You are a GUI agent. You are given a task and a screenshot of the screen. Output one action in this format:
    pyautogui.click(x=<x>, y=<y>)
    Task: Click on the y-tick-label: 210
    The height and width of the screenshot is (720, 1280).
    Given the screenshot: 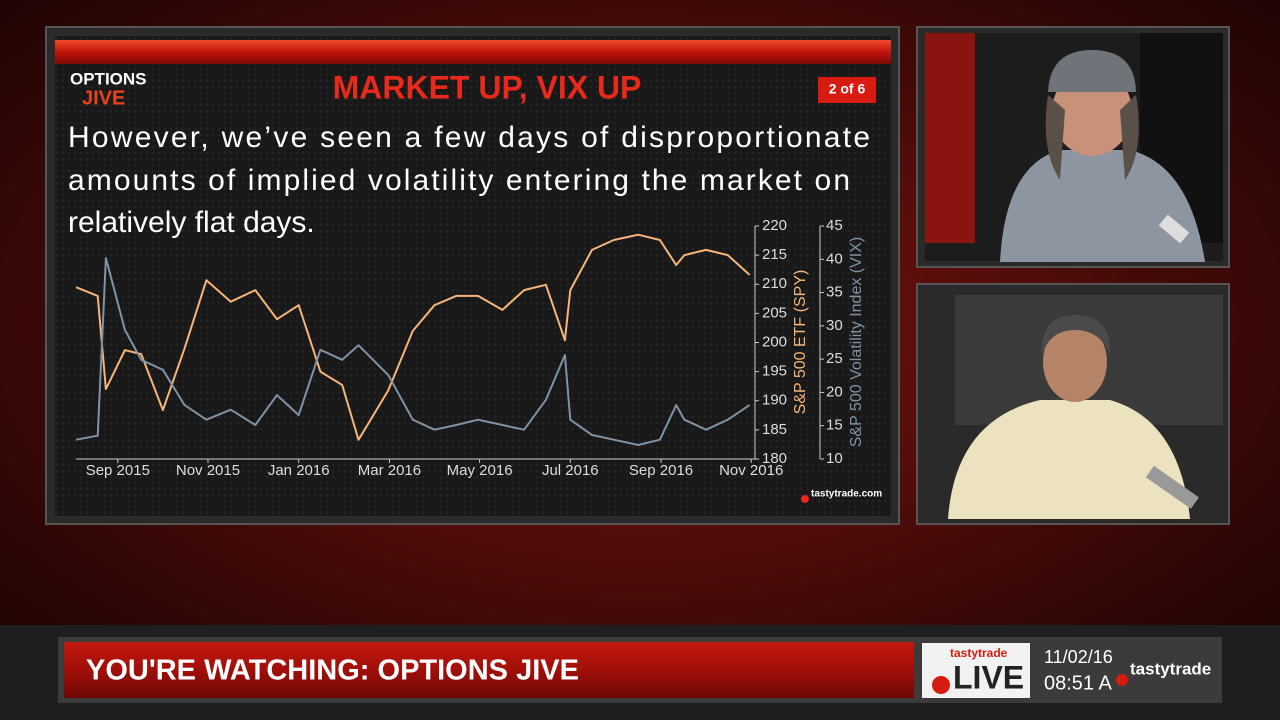 What is the action you would take?
    pyautogui.click(x=774, y=283)
    